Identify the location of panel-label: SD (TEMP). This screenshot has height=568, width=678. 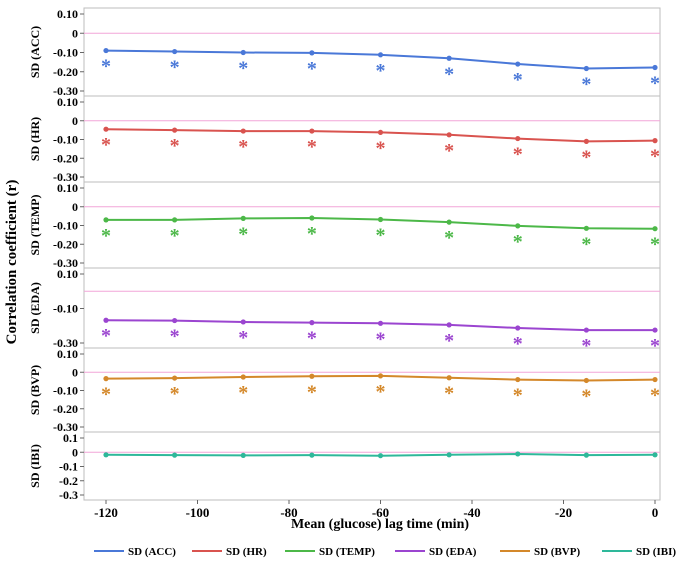
(35, 225).